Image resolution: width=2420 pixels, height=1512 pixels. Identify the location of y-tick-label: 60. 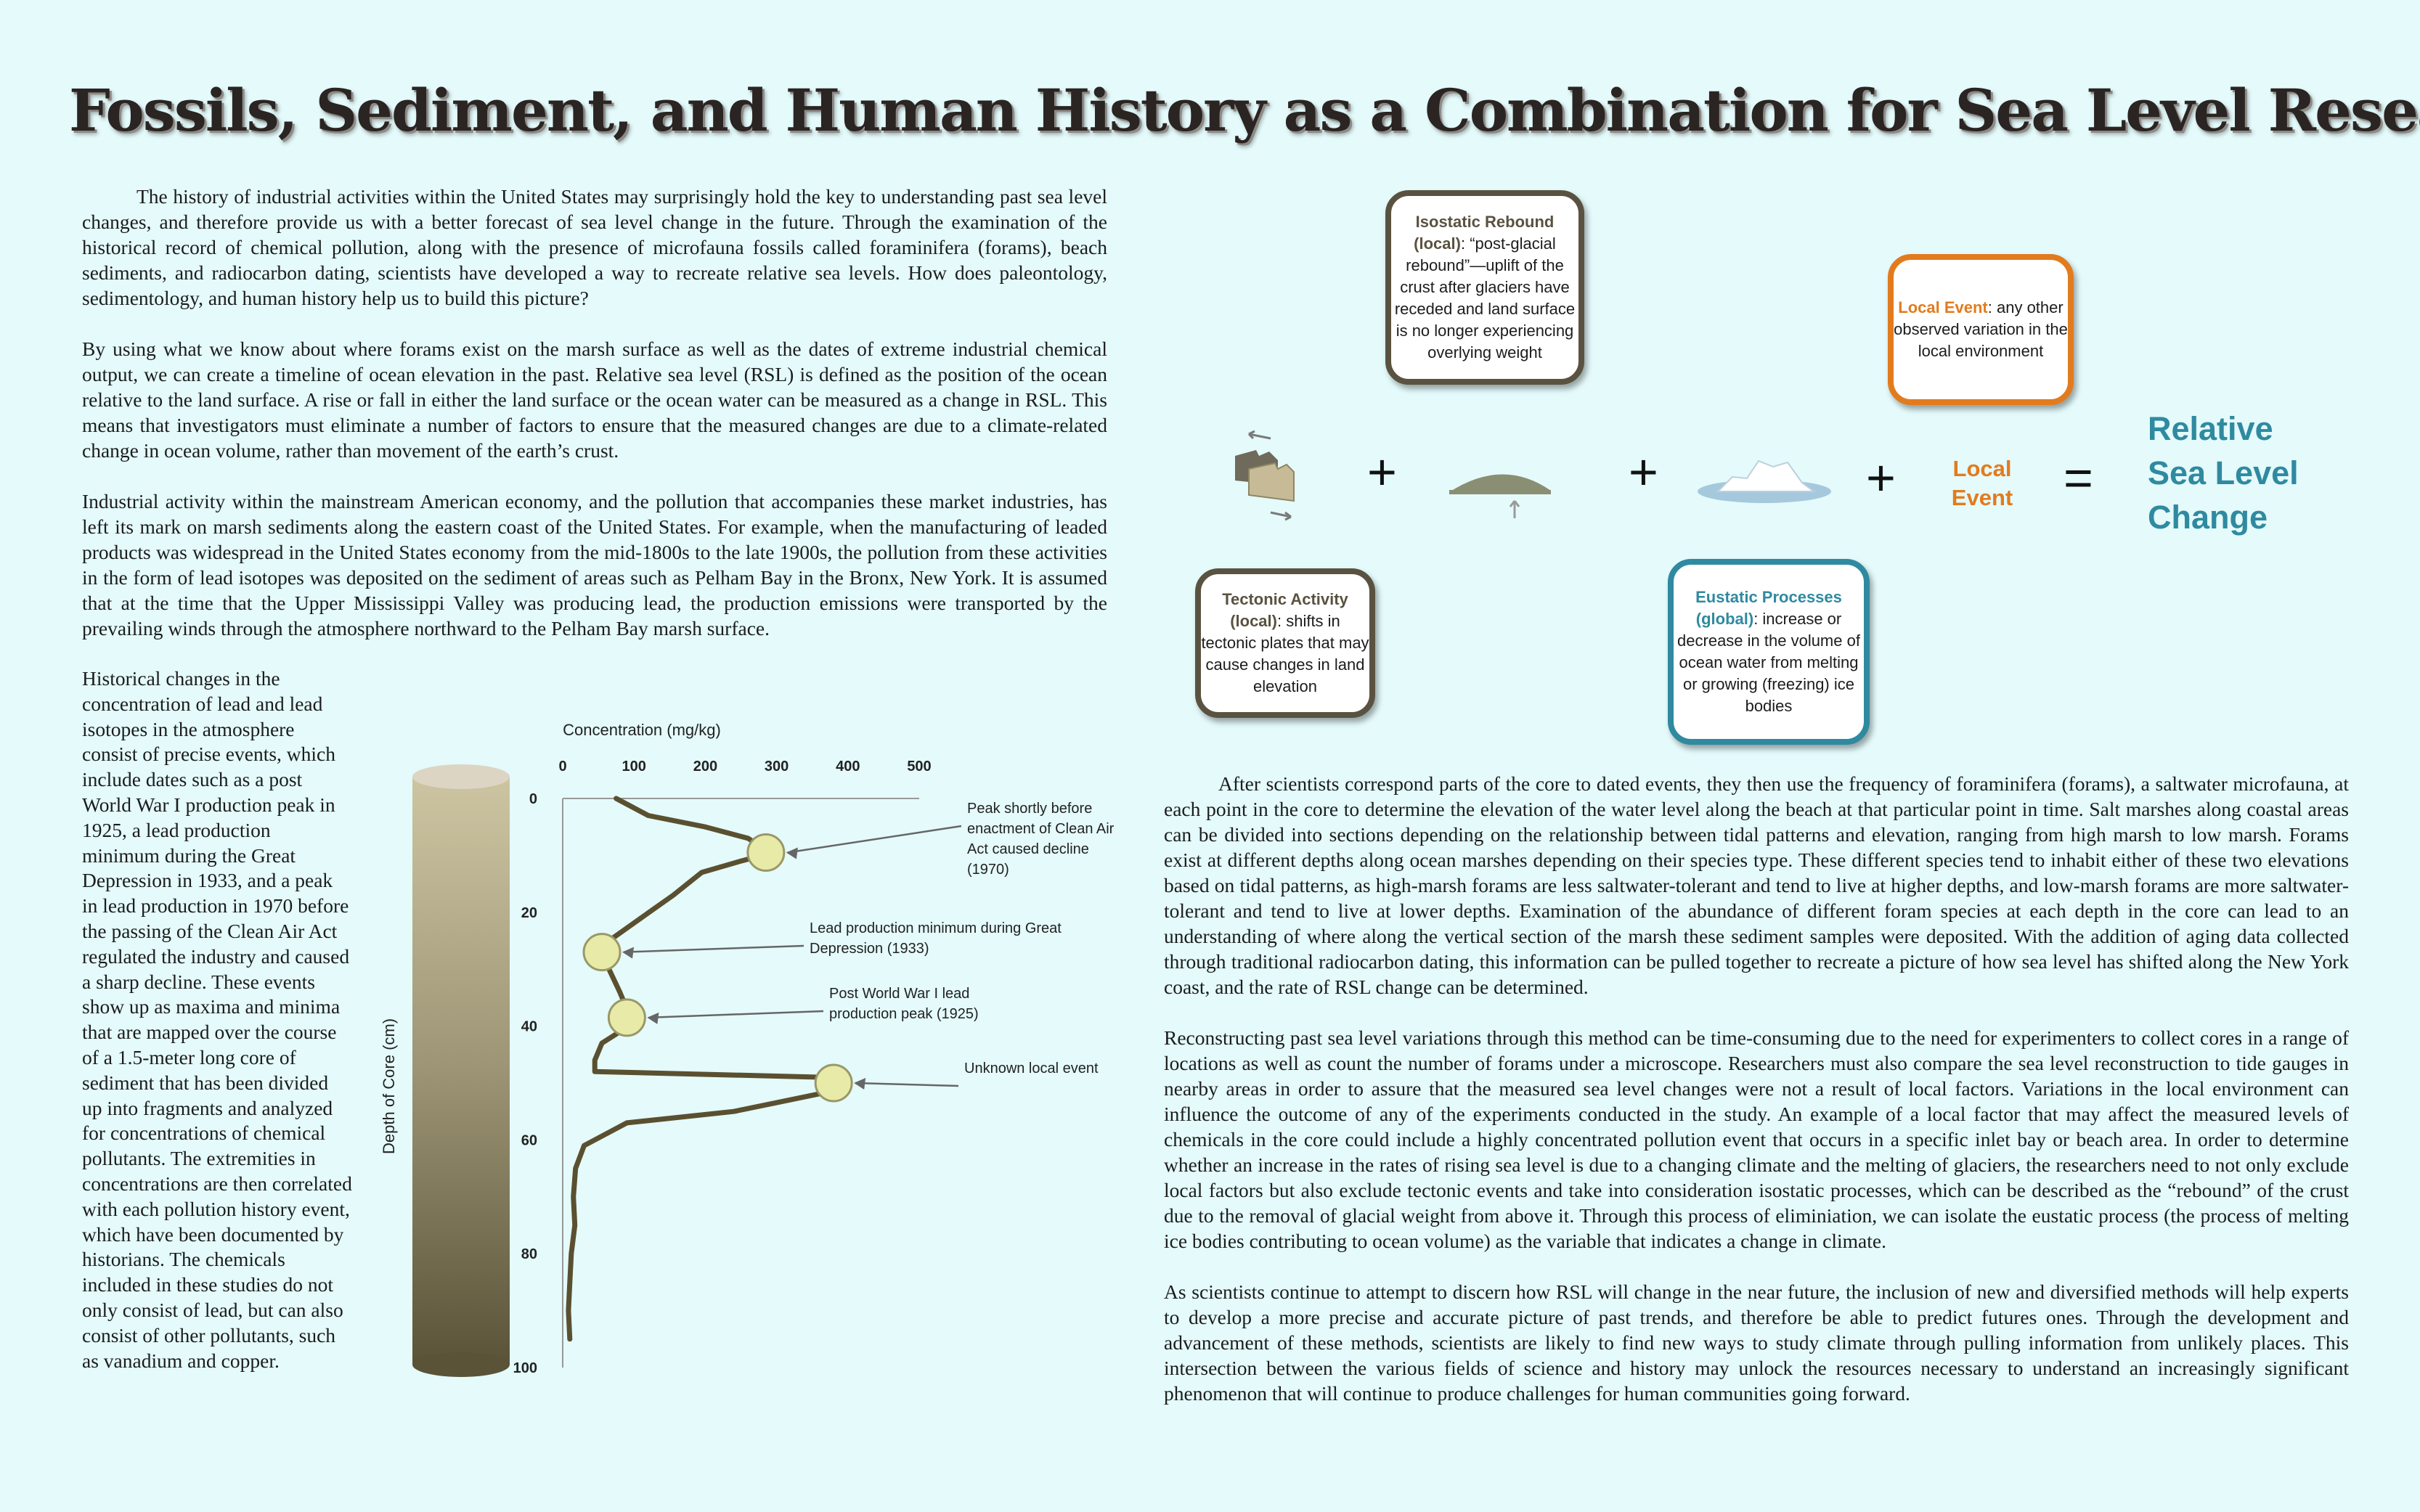
(529, 1140).